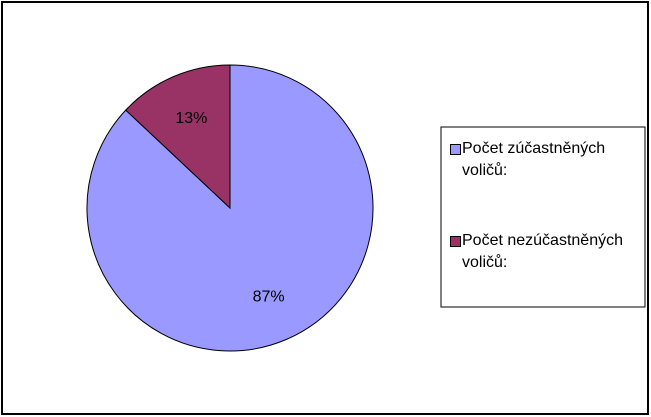 This screenshot has height=417, width=651. I want to click on data-label: 13%, so click(191, 118).